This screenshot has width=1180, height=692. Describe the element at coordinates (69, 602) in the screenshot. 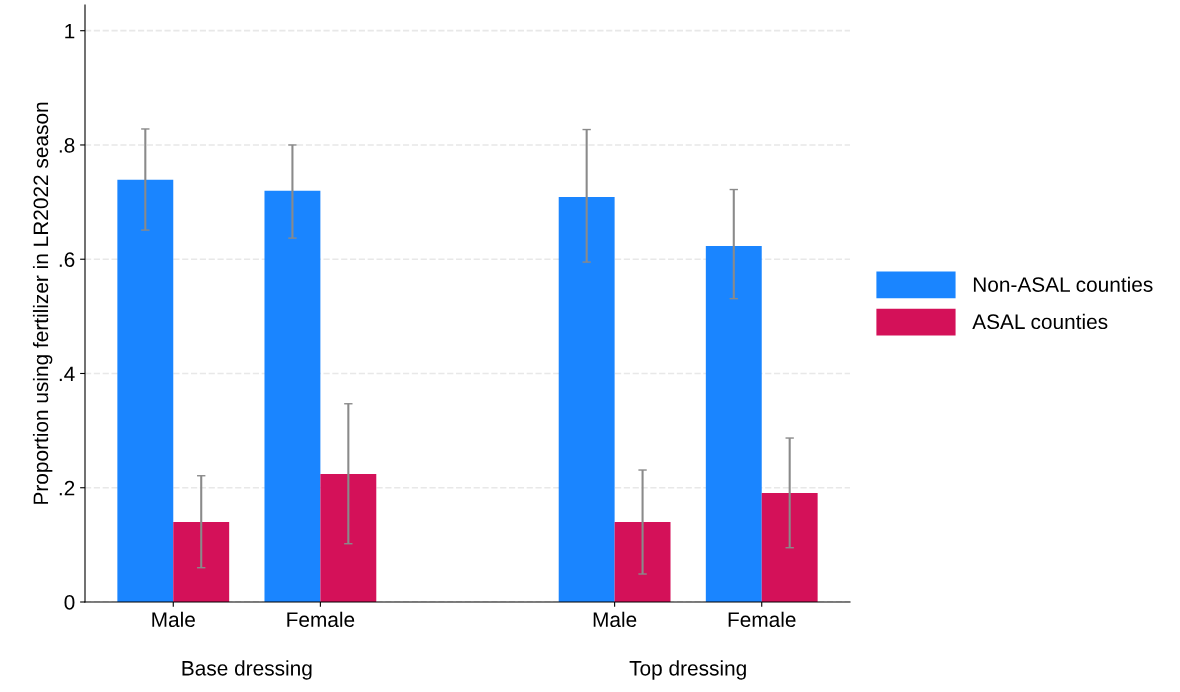

I see `y-tick-label: 0` at that location.